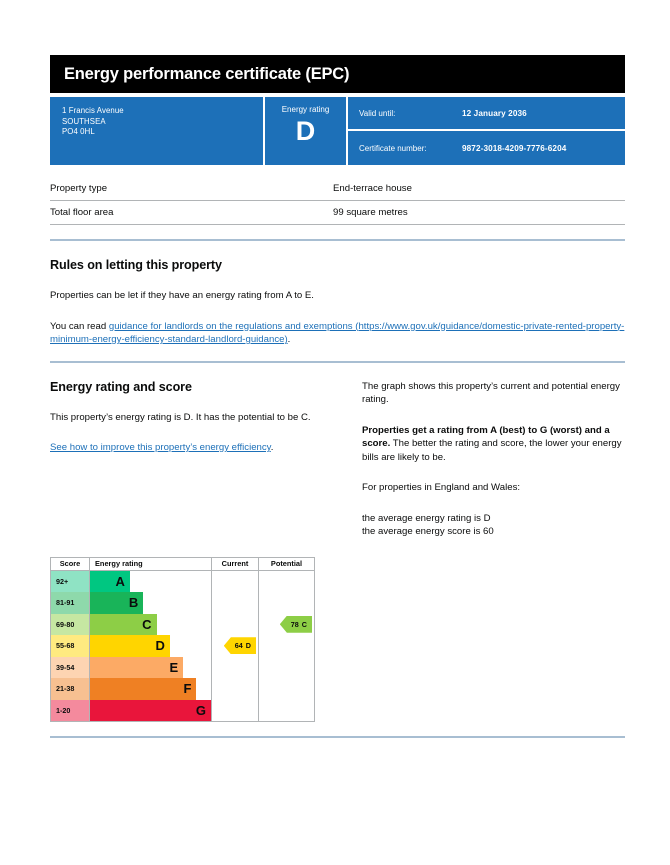 The height and width of the screenshot is (865, 670). I want to click on marker-band: D, so click(248, 646).